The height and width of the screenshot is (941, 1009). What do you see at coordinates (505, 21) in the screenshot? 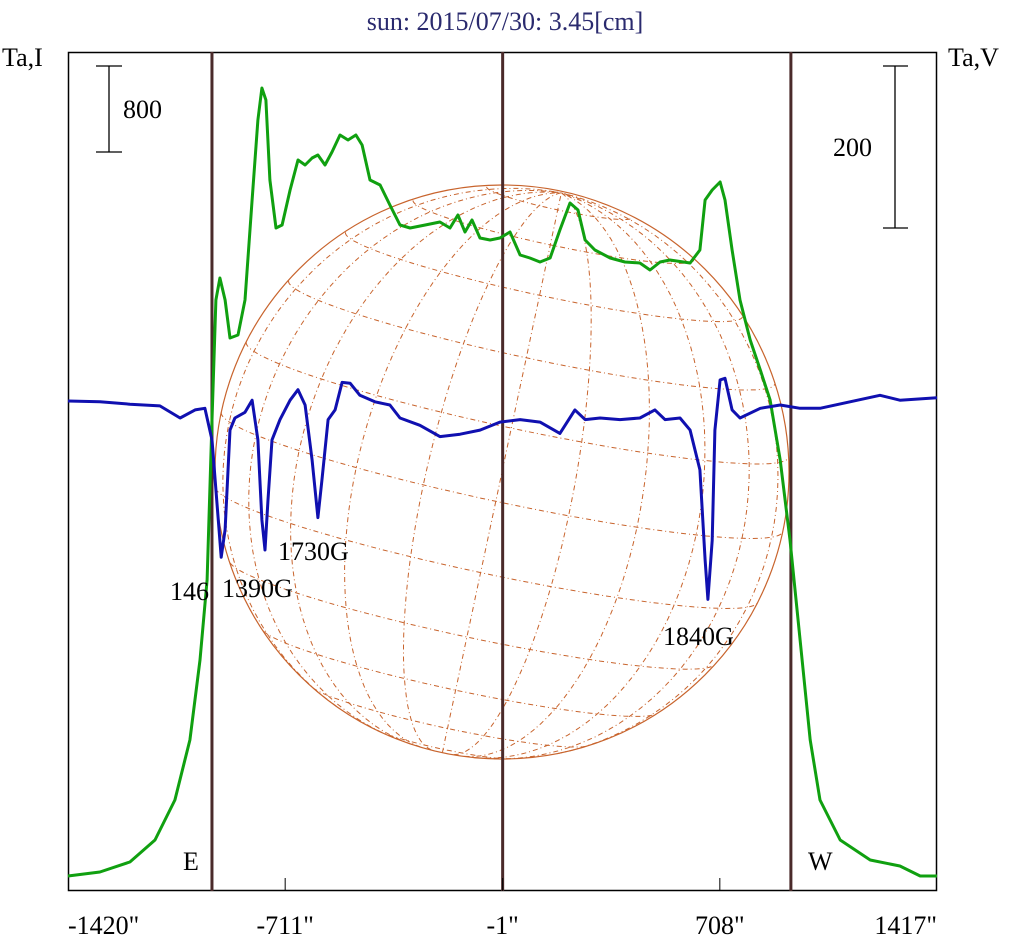
I see `chart-title: sun: 2015/07/30: 3.45[cm]` at bounding box center [505, 21].